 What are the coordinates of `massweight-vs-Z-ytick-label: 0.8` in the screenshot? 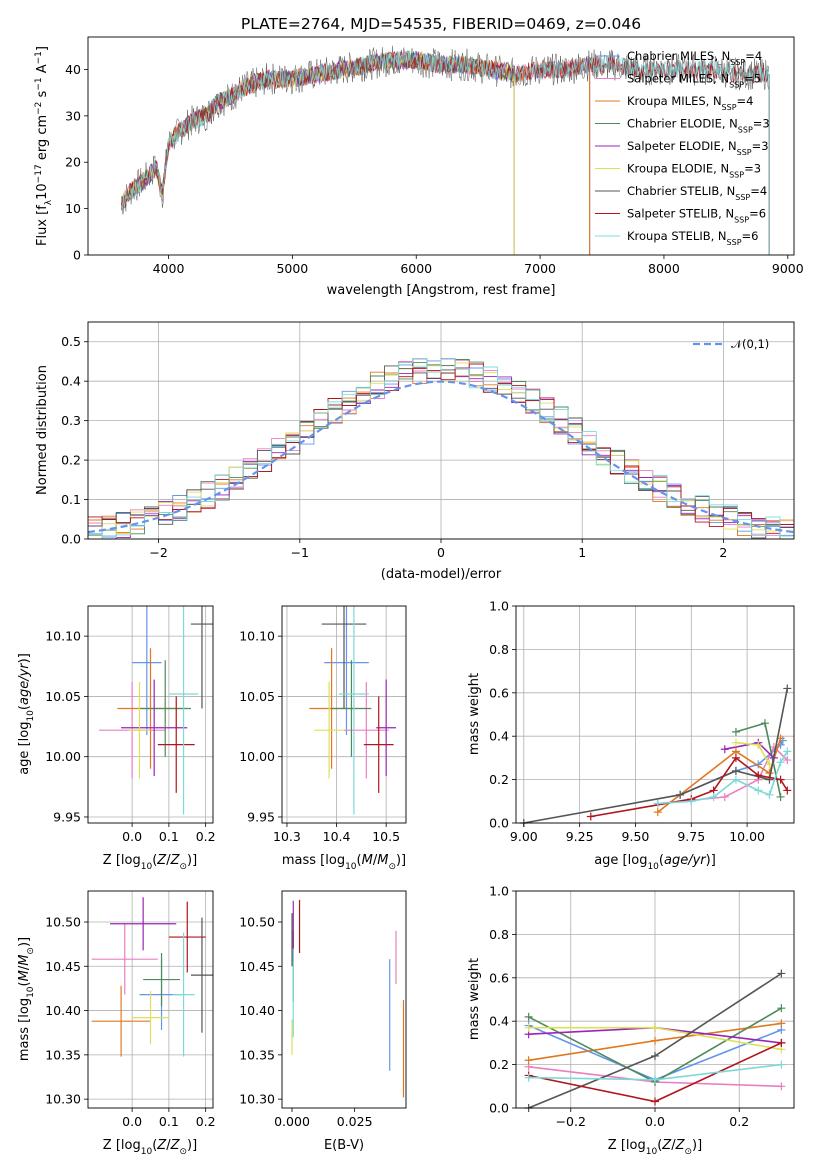 It's located at (499, 934).